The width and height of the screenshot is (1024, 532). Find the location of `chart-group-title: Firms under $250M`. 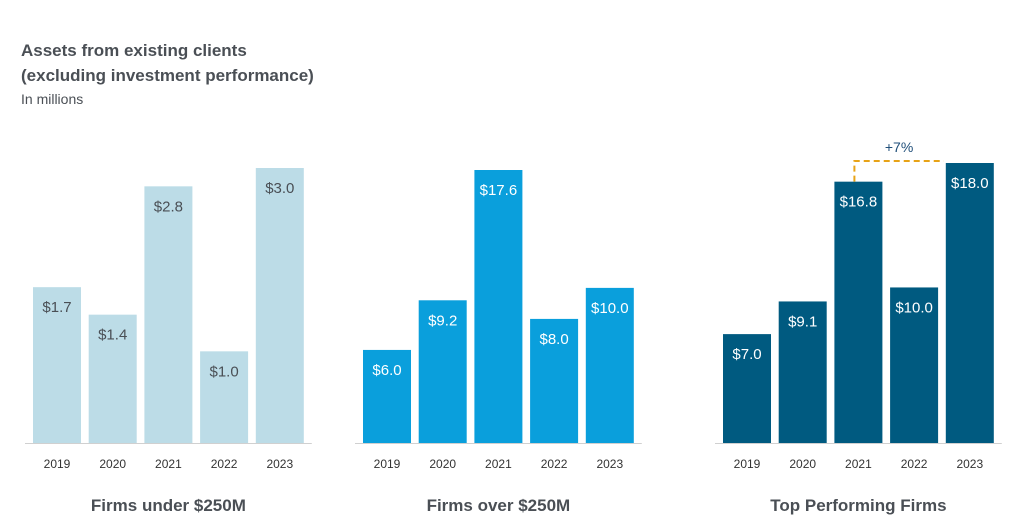

chart-group-title: Firms under $250M is located at coordinates (168, 505).